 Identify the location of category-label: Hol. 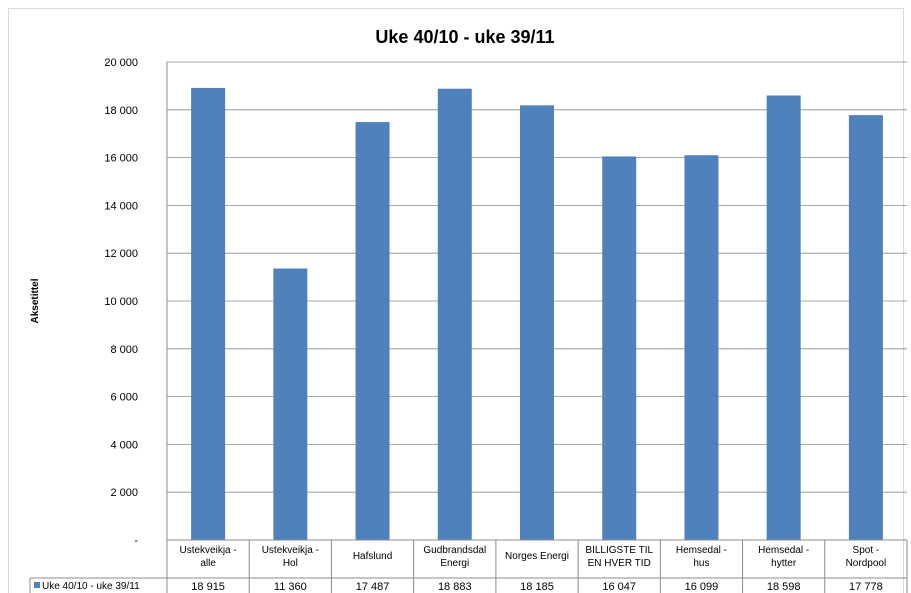
(290, 563).